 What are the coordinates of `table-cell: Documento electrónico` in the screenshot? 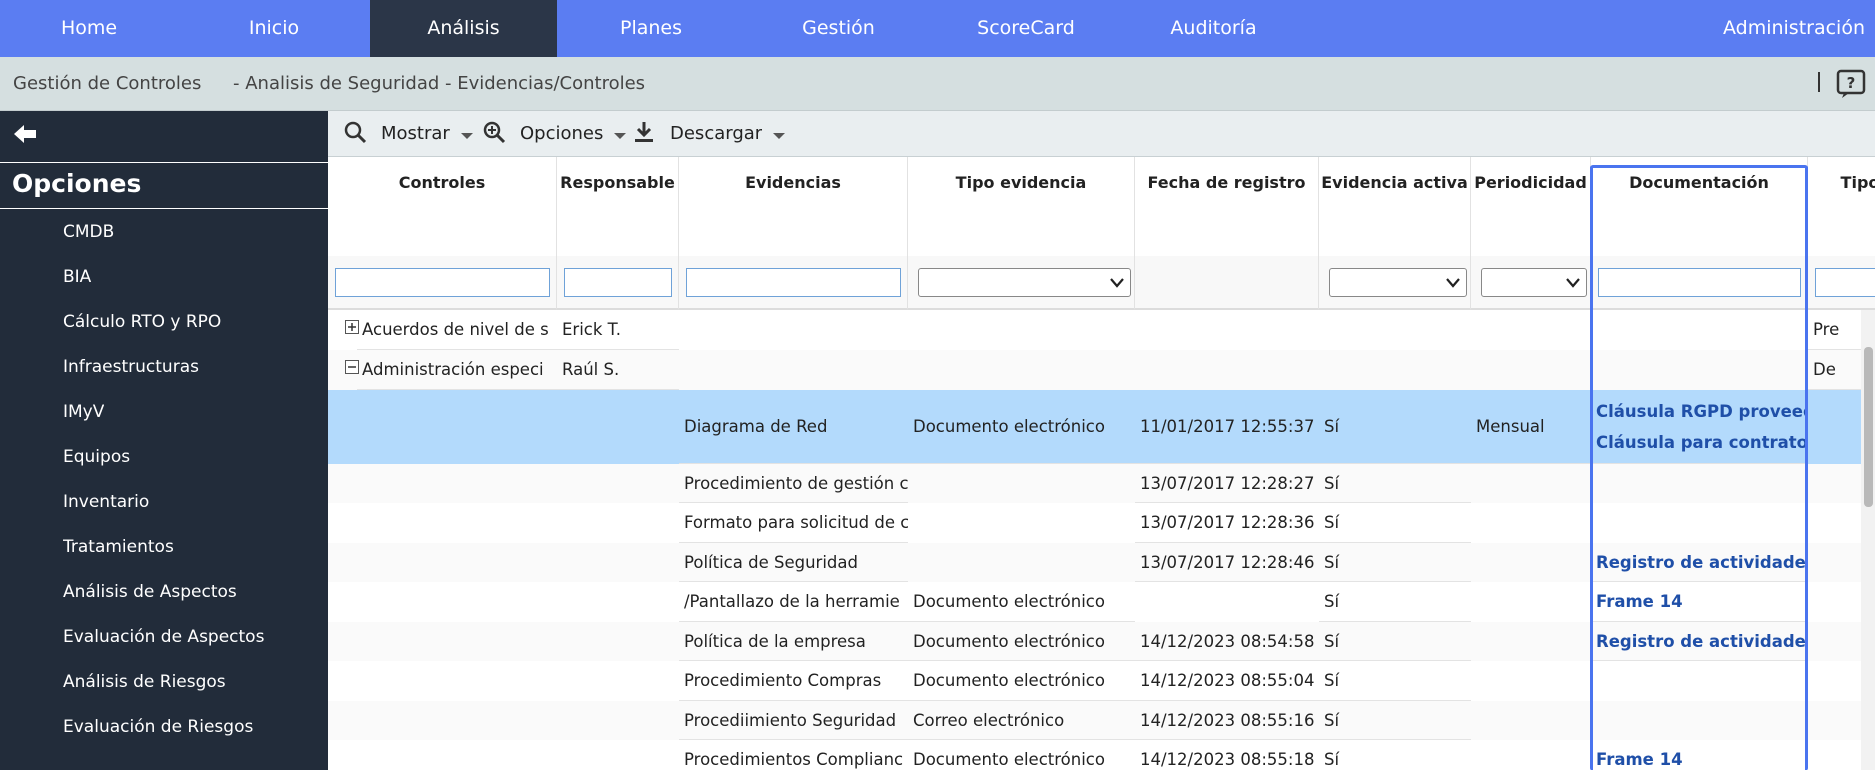 It's located at (1021, 427).